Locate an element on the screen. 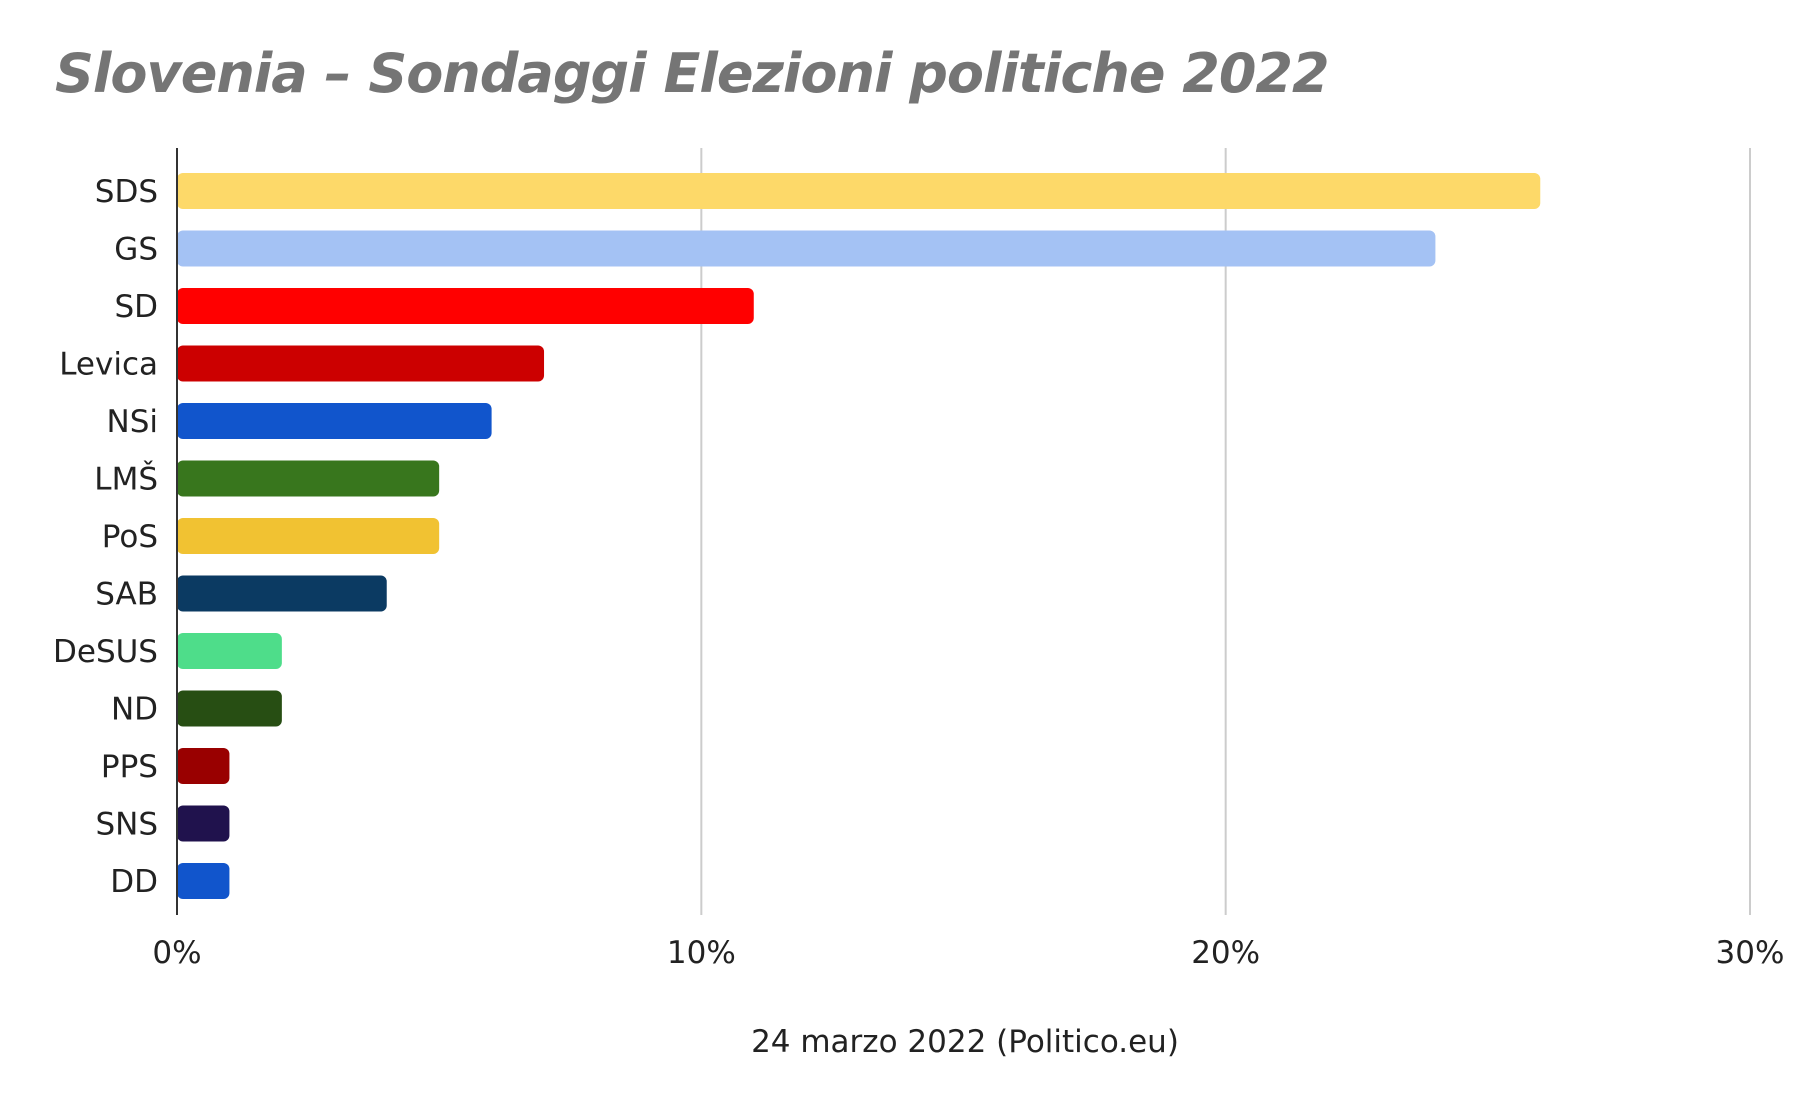  category-label: SD is located at coordinates (136, 307).